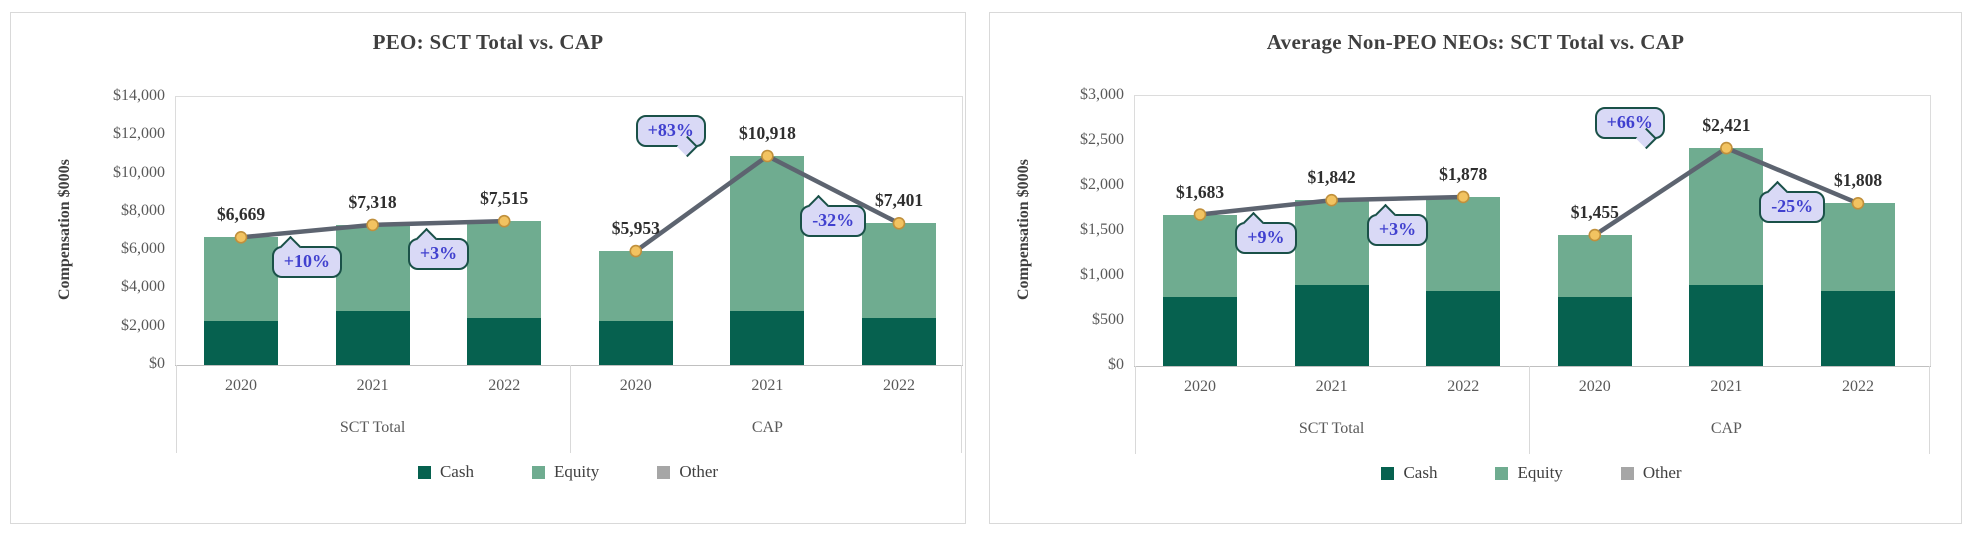 Image resolution: width=1970 pixels, height=536 pixels. I want to click on legend-item-cash: Cash, so click(445, 472).